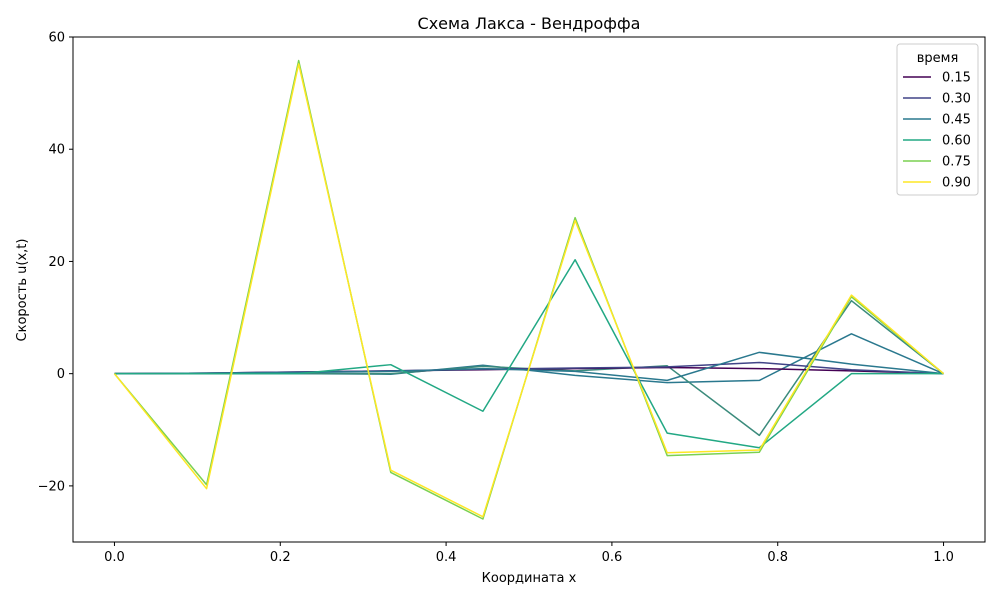  I want to click on x-tick-label: 0.0, so click(114, 557).